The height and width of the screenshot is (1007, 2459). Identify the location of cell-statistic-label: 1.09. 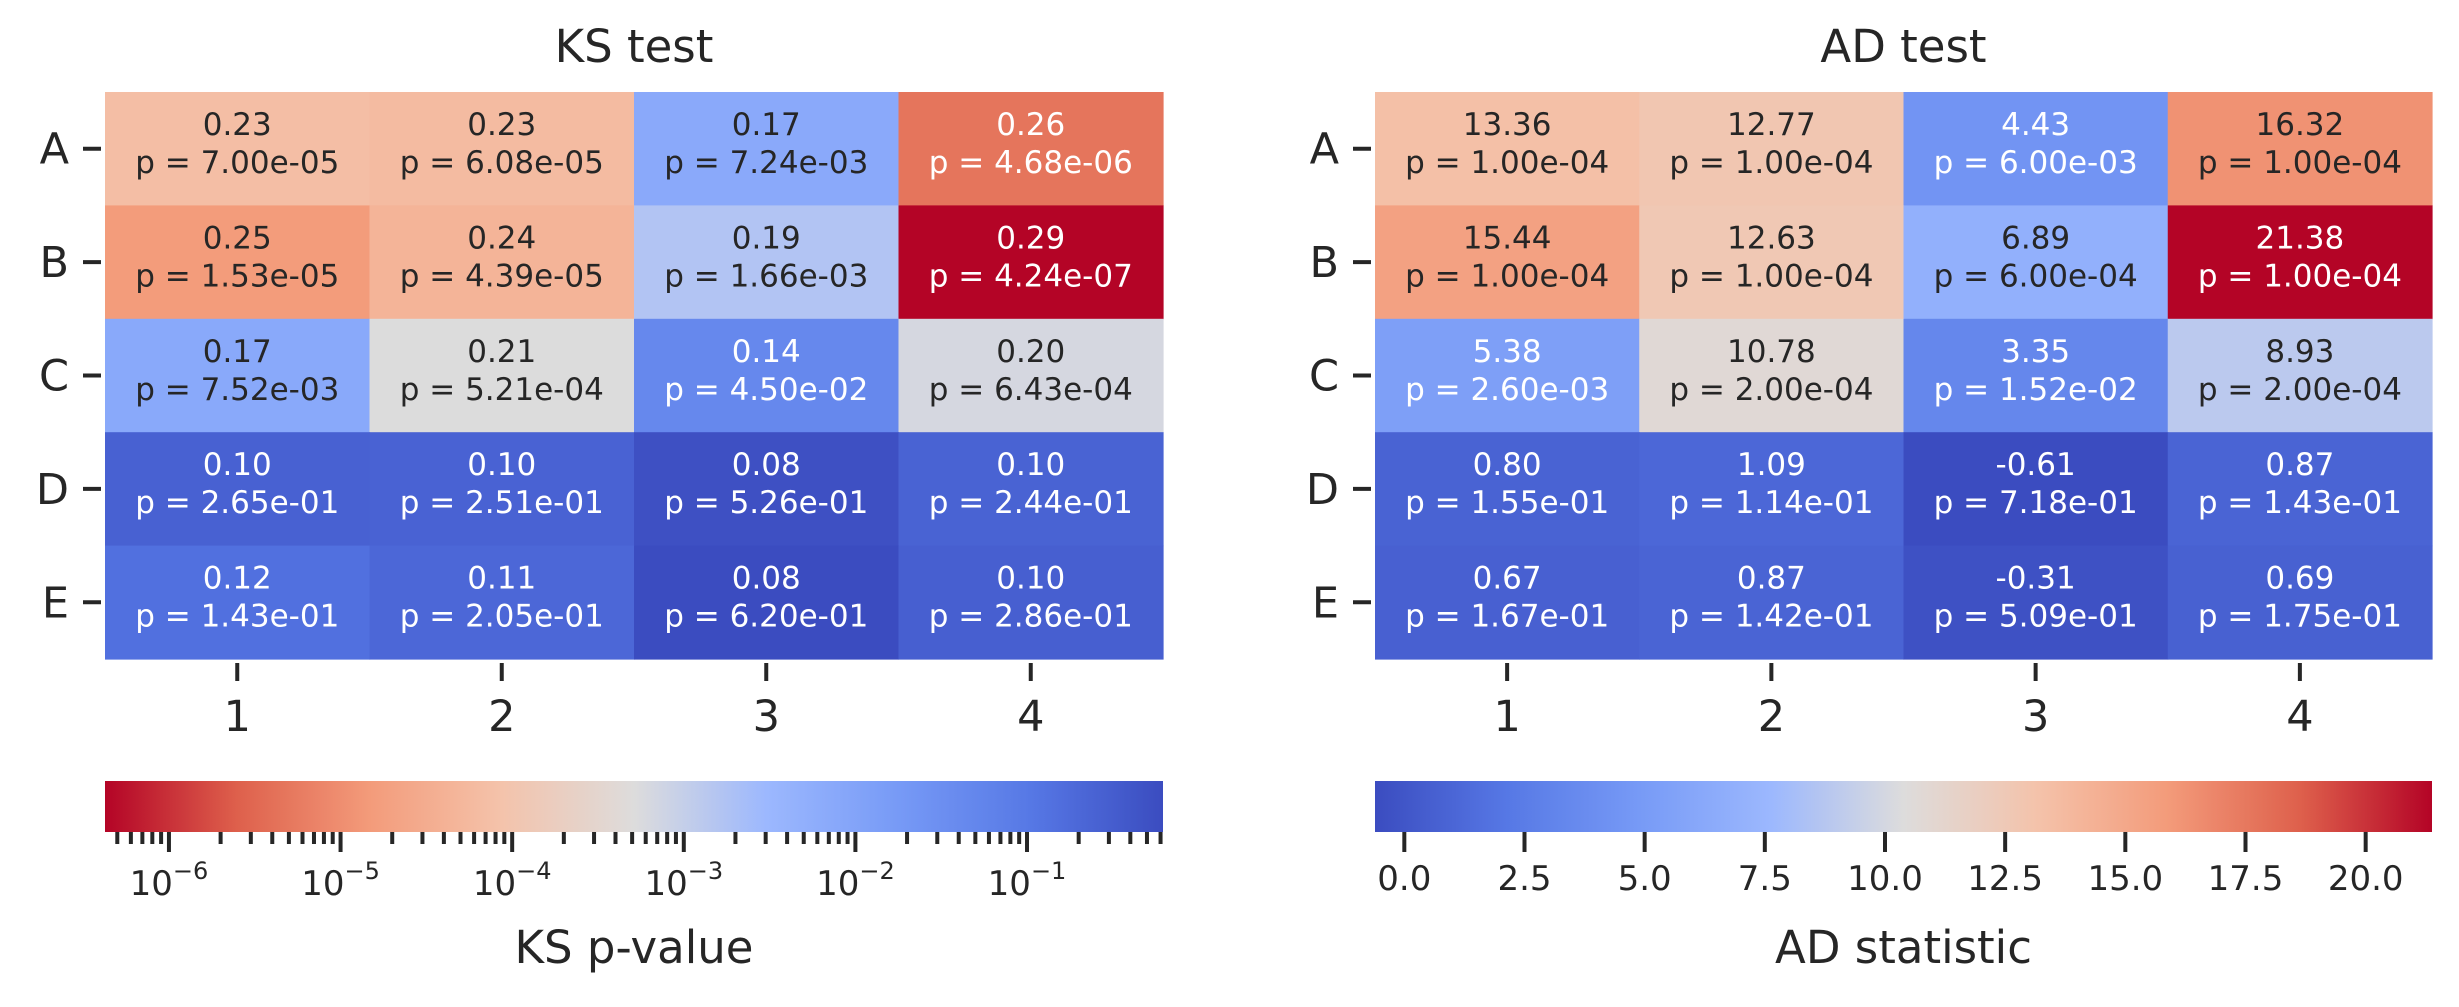
(1771, 465).